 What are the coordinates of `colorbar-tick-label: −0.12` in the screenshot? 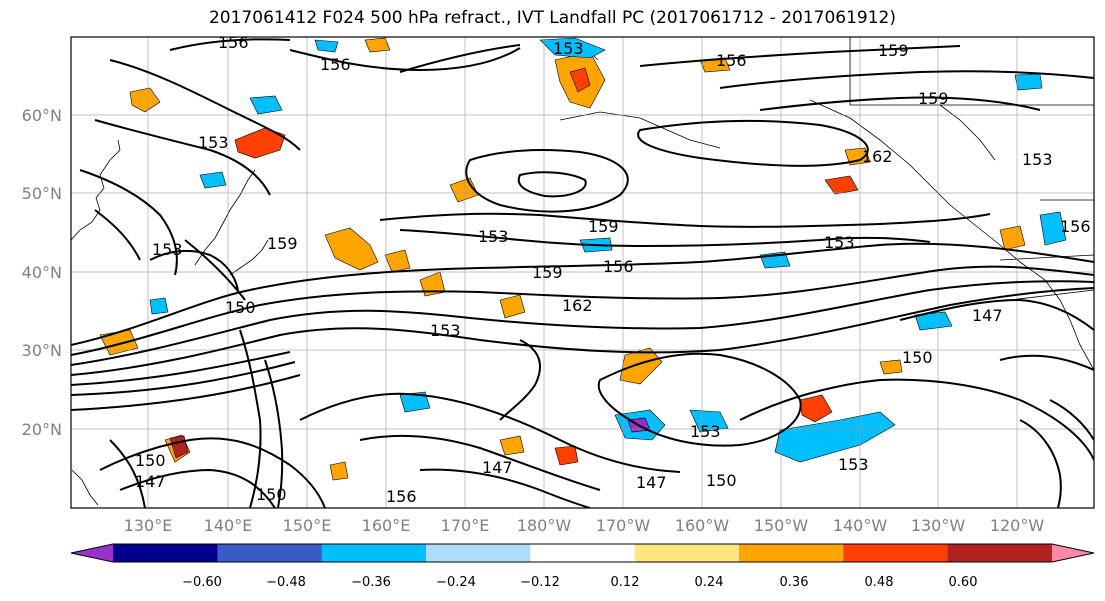 It's located at (540, 582).